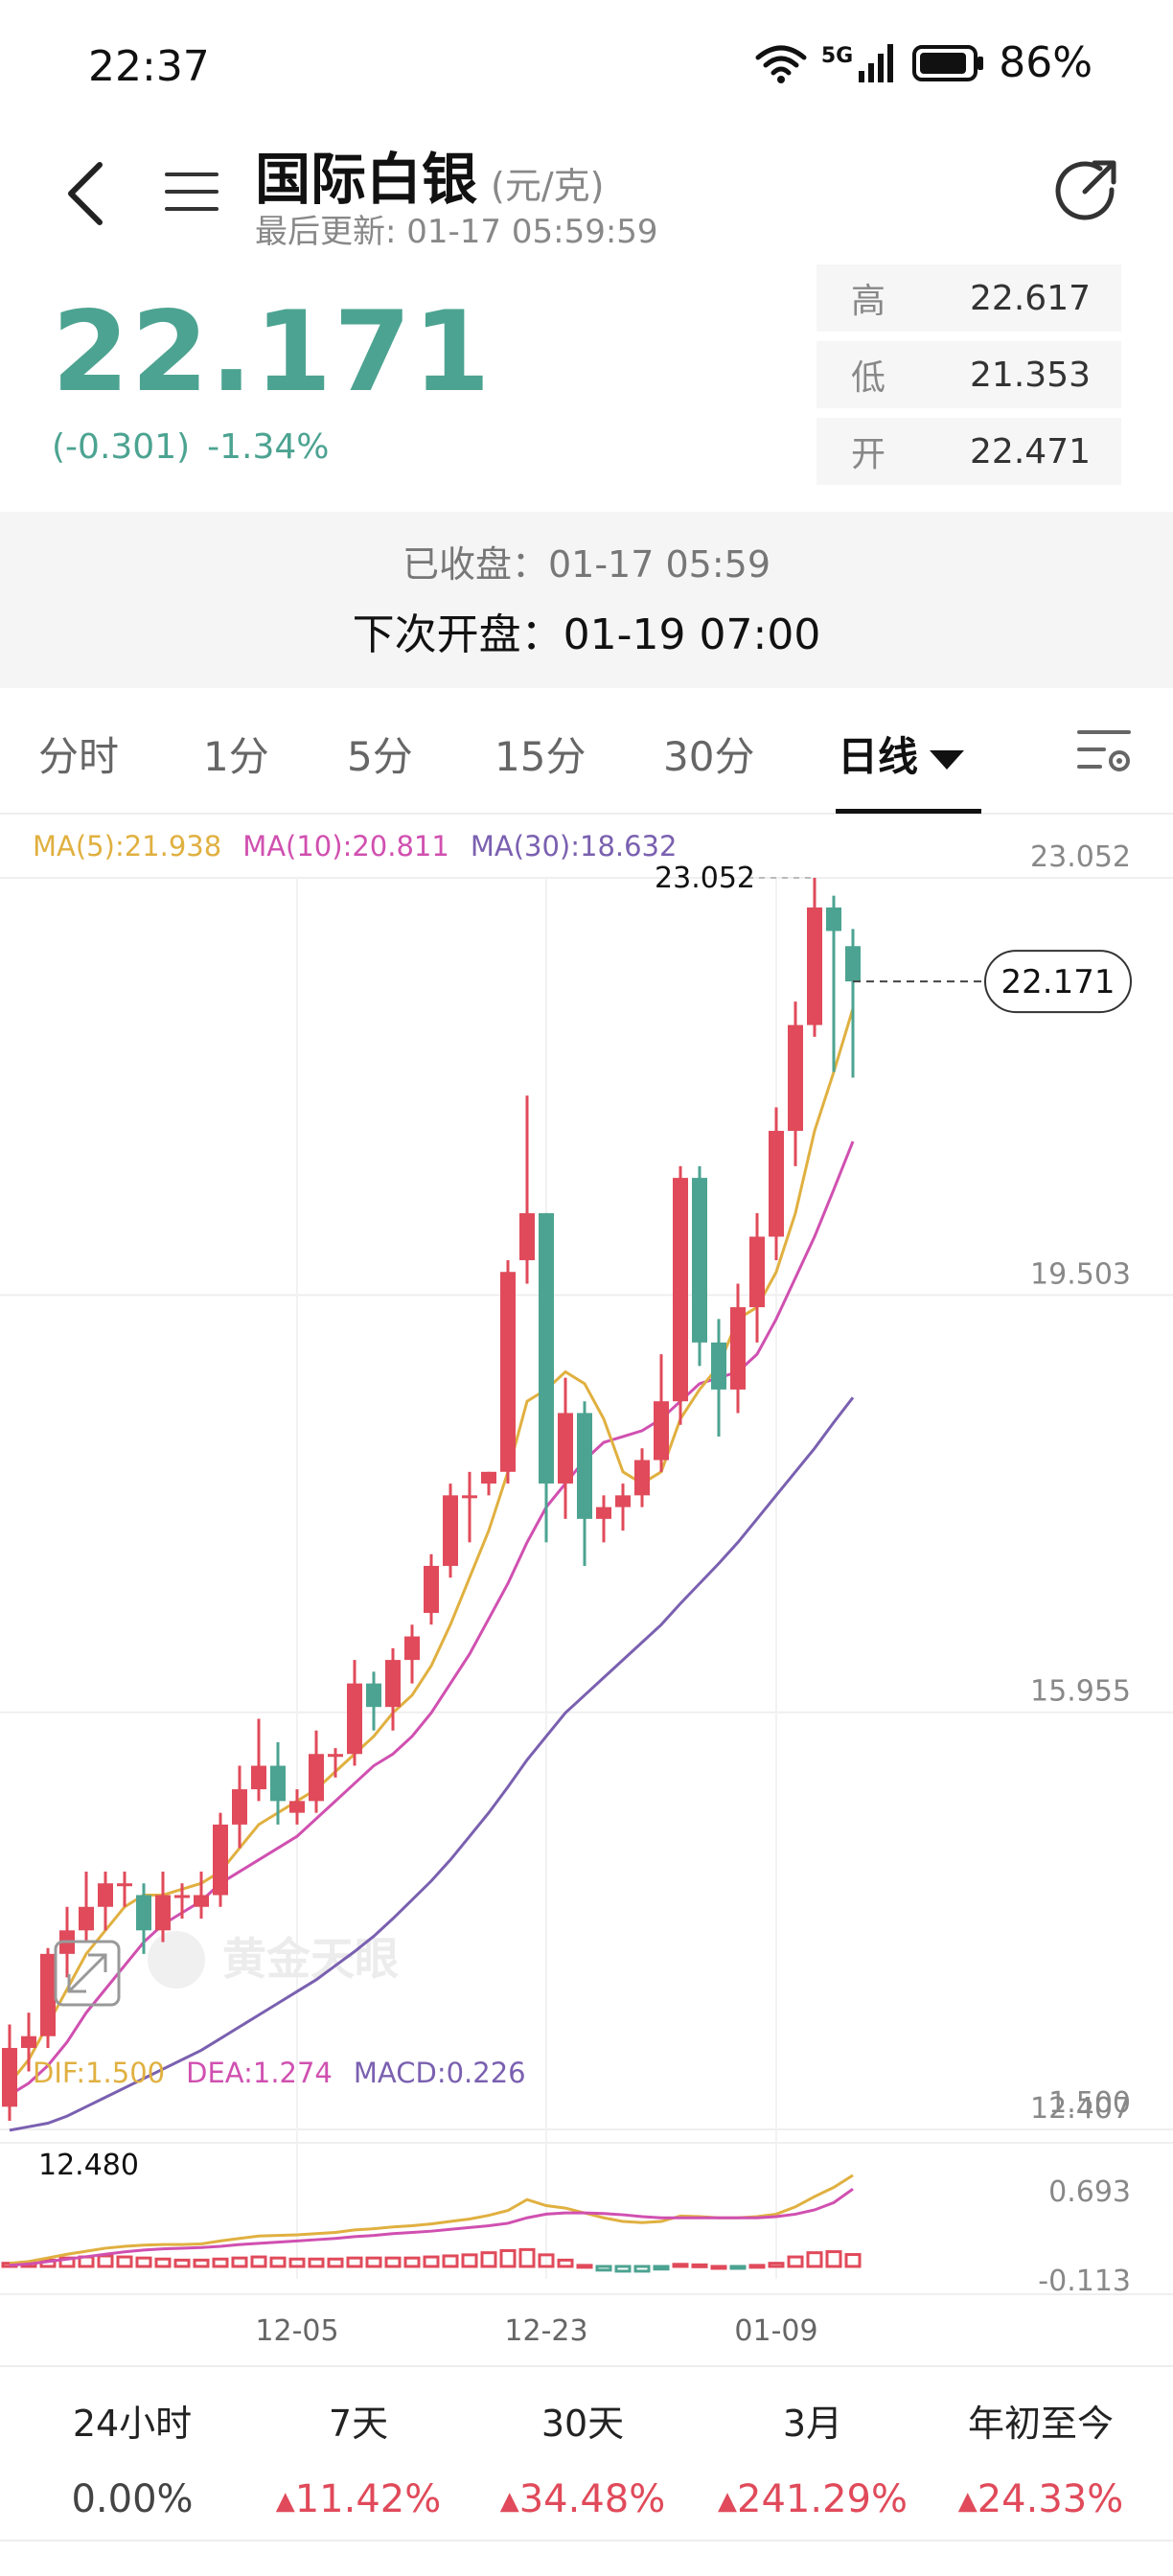  What do you see at coordinates (908, 811) in the screenshot?
I see `active-tab-indicator` at bounding box center [908, 811].